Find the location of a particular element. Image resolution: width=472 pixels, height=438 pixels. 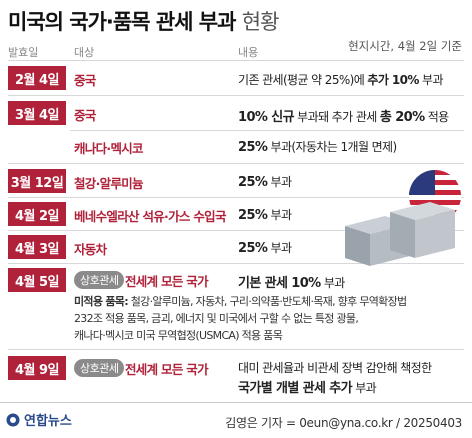

page-title: 미국의 국가·품목 관세 부과 현황 is located at coordinates (143, 22).